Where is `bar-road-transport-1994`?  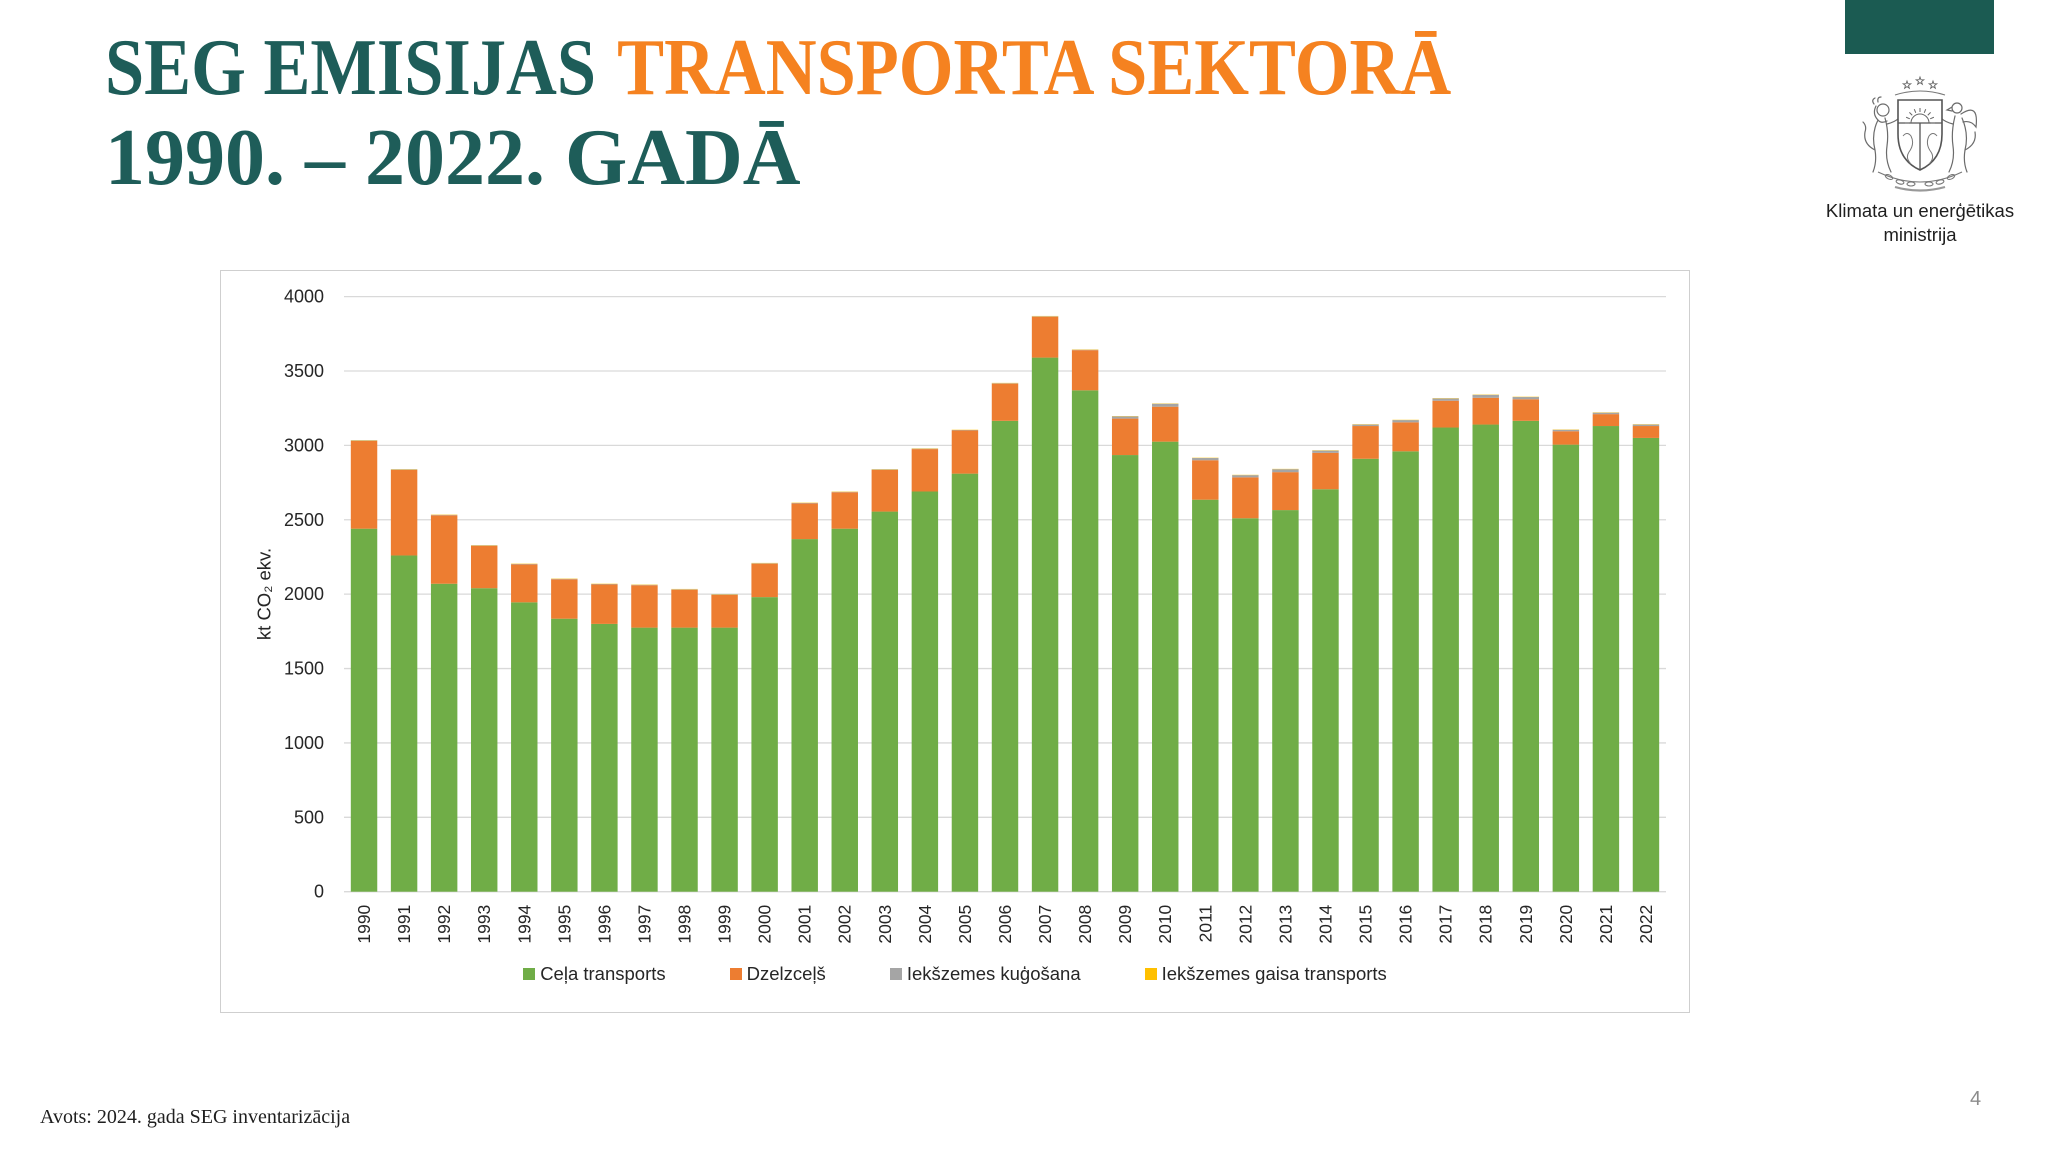 bar-road-transport-1994 is located at coordinates (524, 747).